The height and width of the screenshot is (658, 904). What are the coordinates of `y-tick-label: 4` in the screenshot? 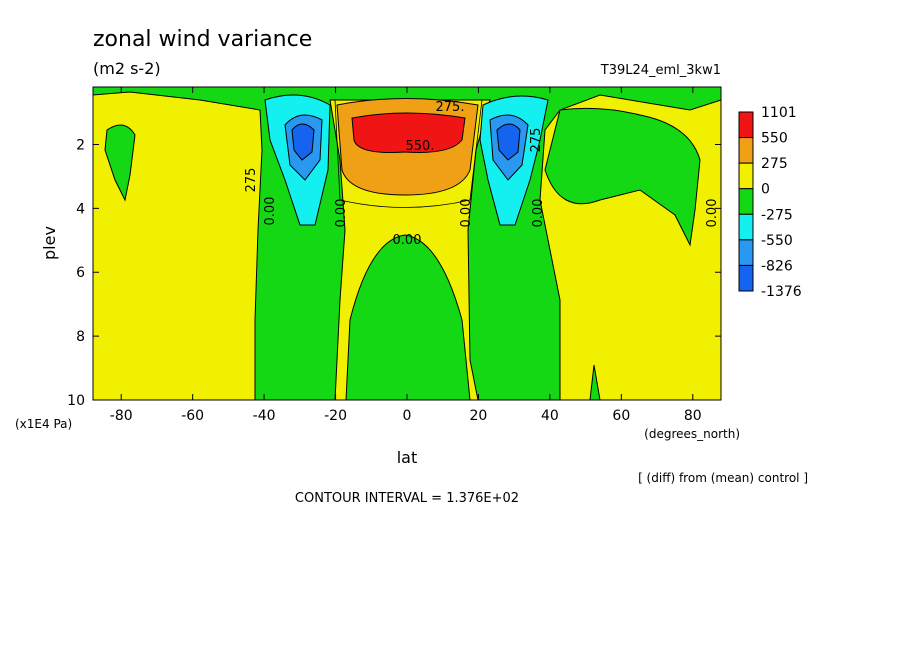 It's located at (80, 209).